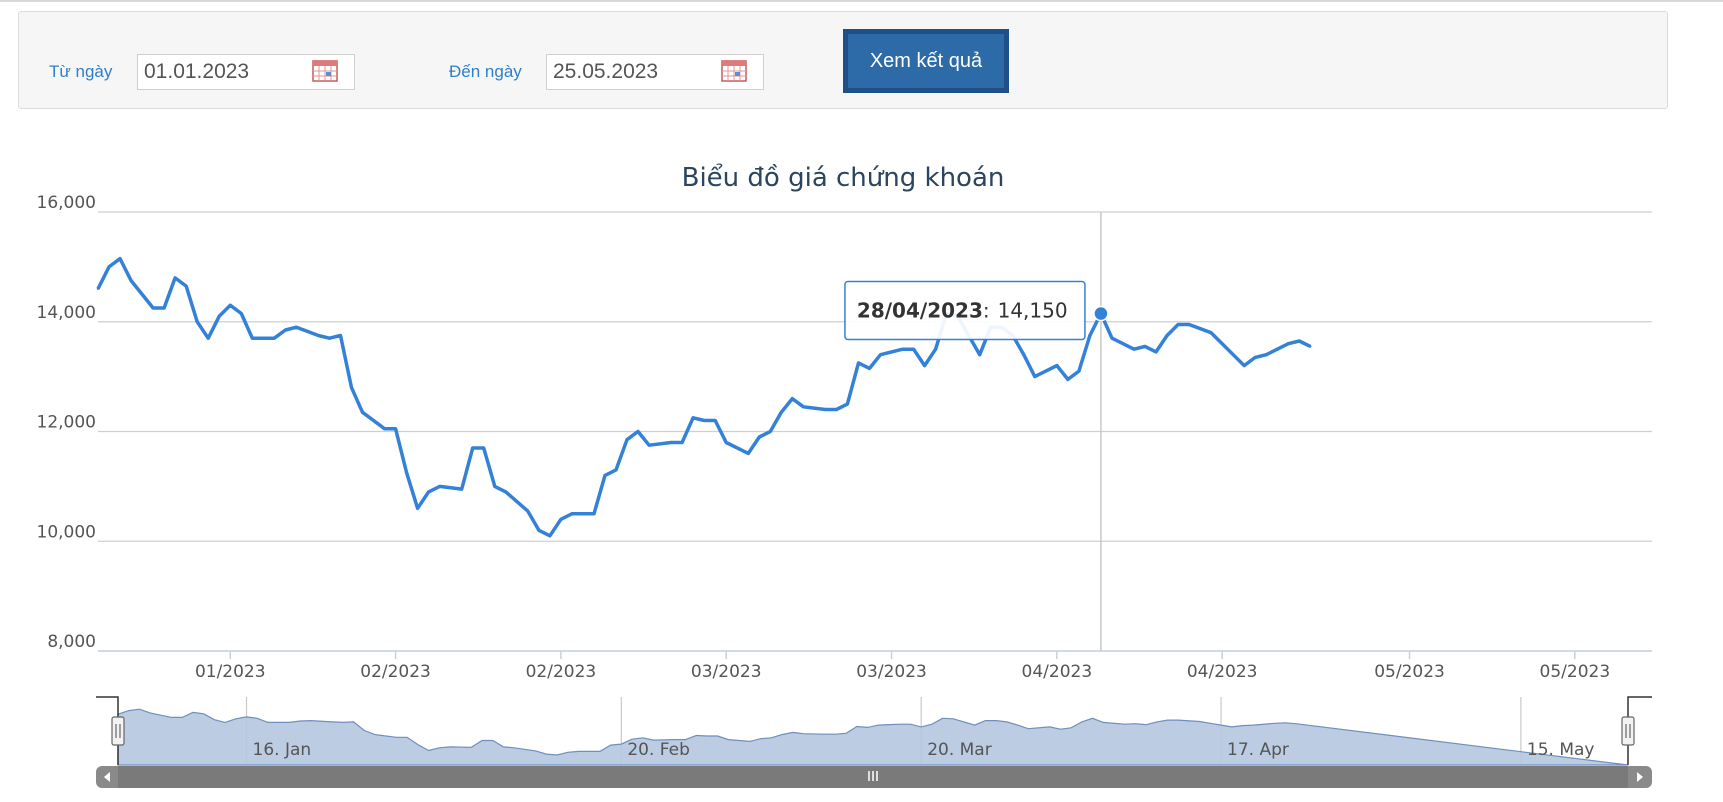 The width and height of the screenshot is (1723, 802). What do you see at coordinates (926, 61) in the screenshot?
I see `view-results-button: Xem kết quả` at bounding box center [926, 61].